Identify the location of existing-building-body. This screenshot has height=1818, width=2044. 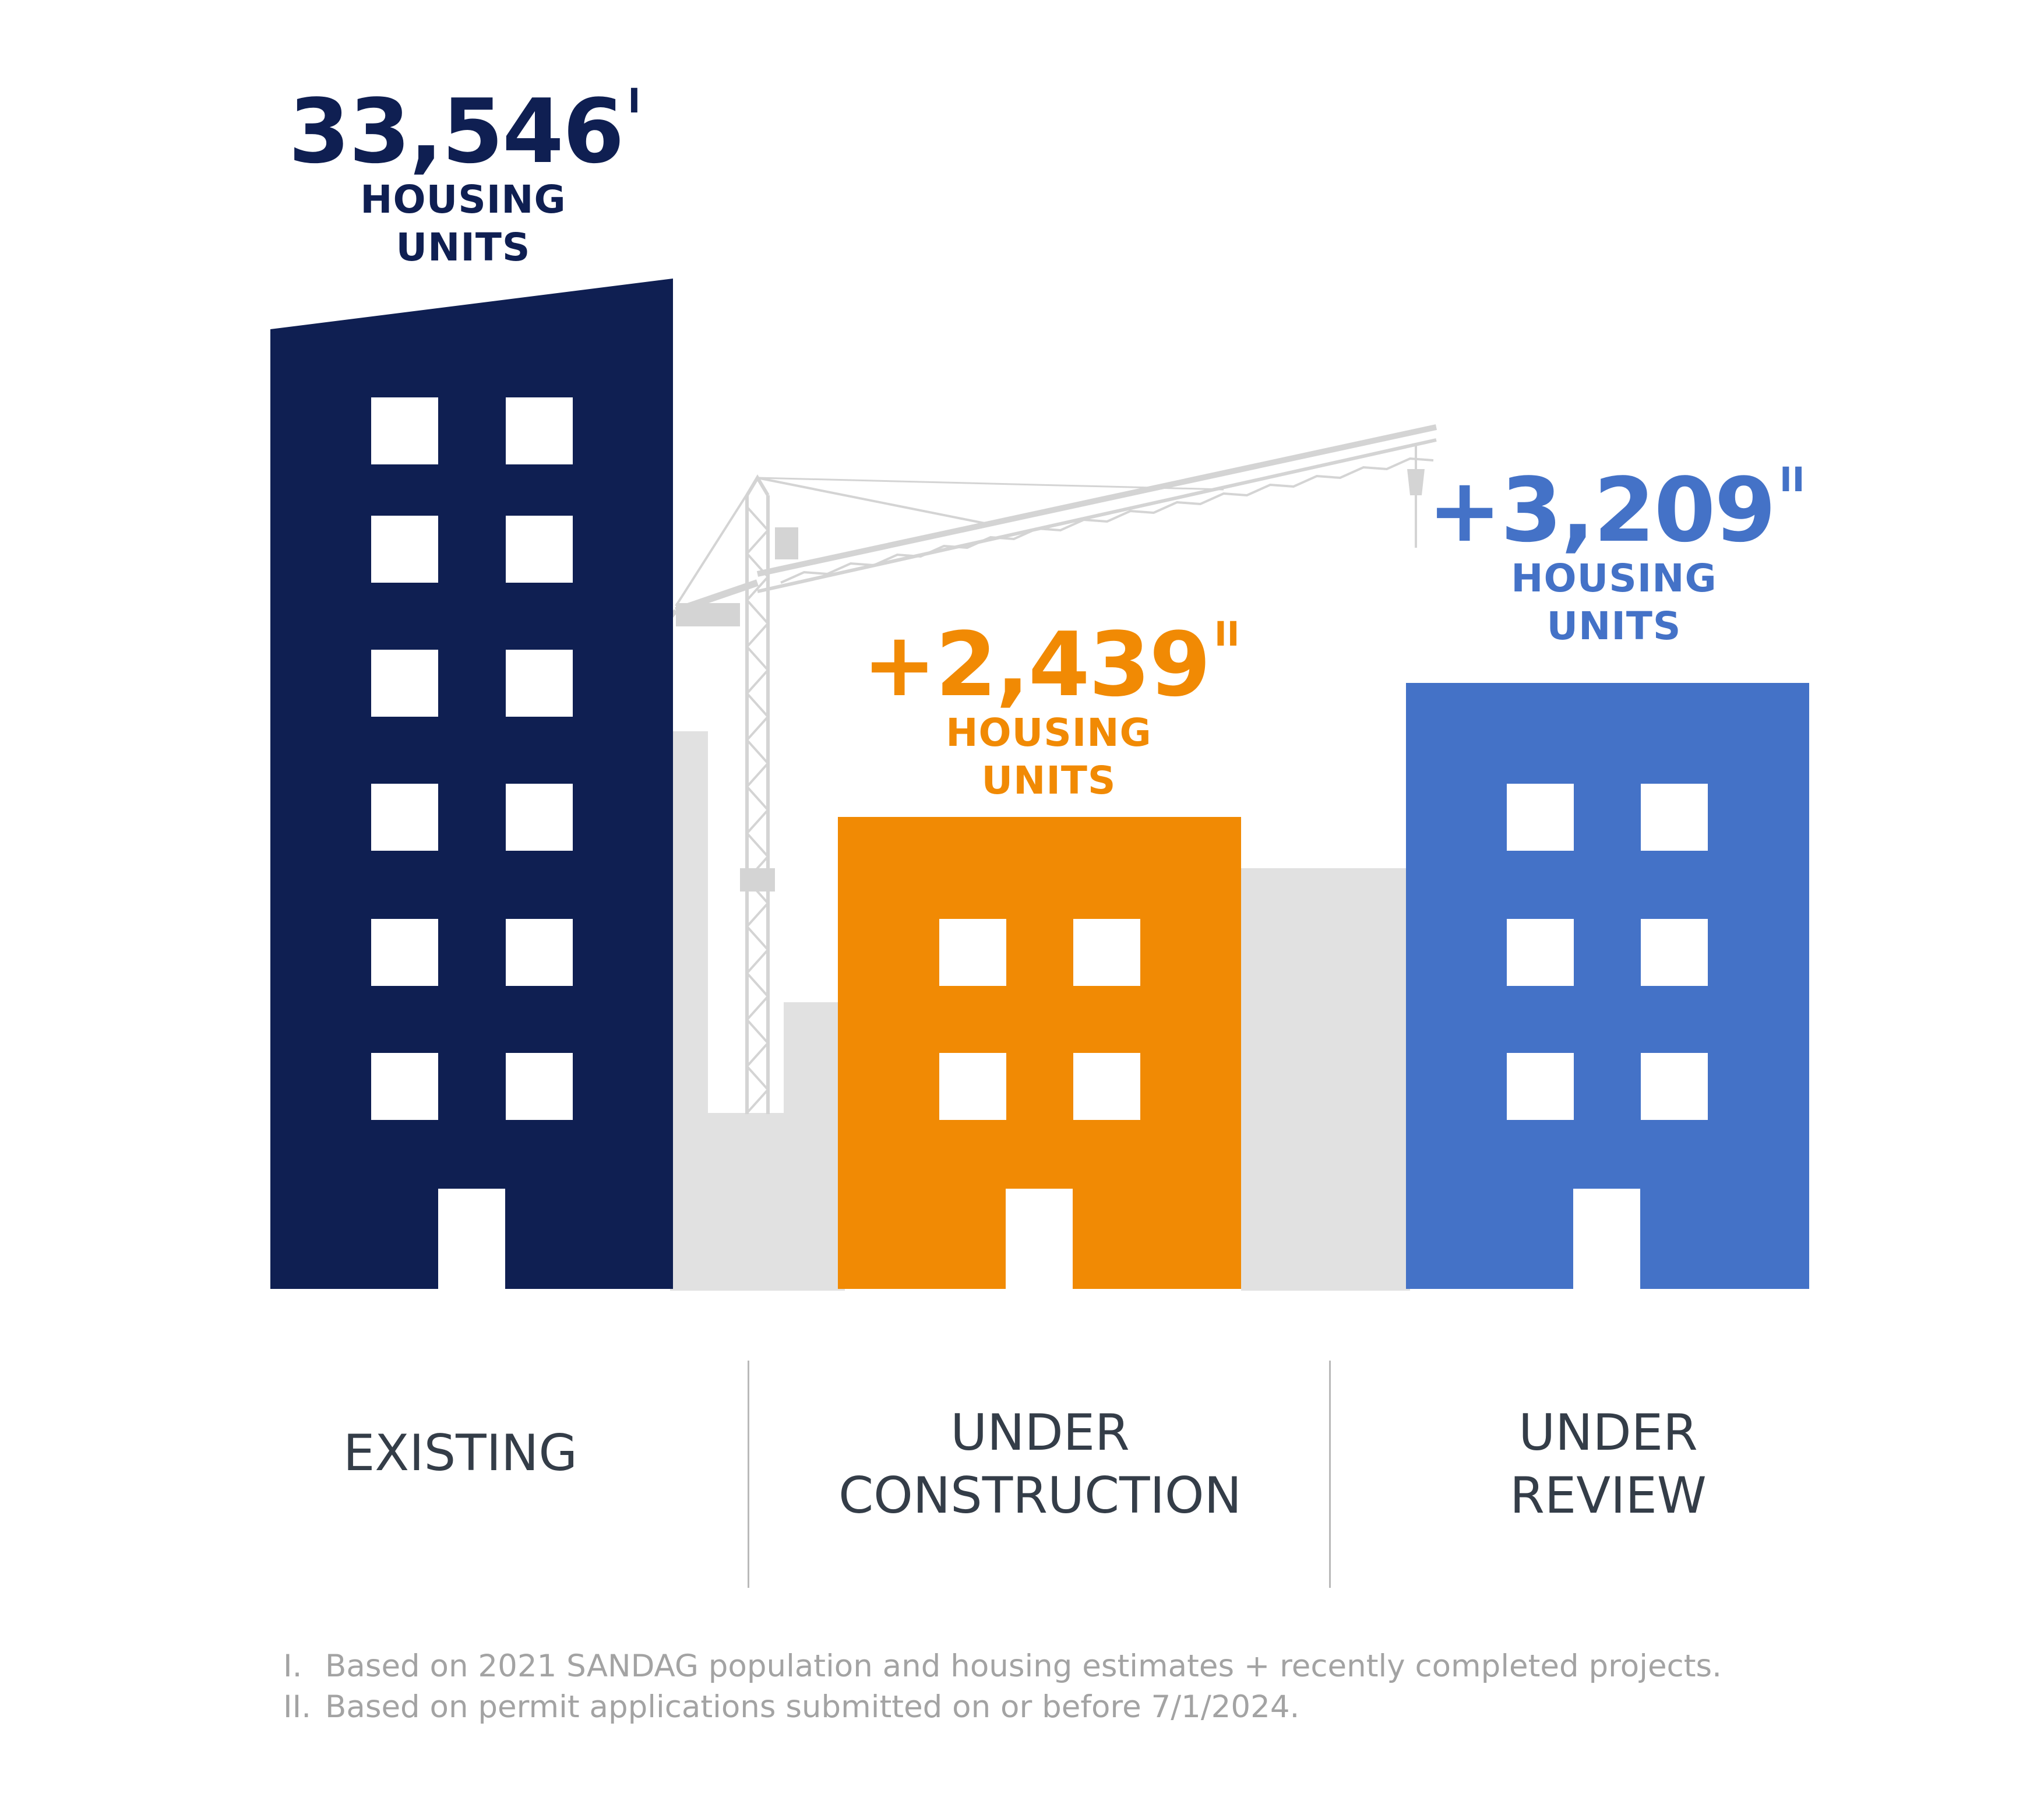
(471, 784).